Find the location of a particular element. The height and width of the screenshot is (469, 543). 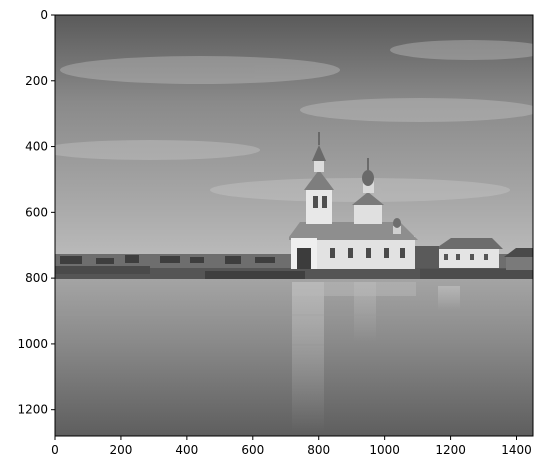

x-tick-label: 1400 is located at coordinates (516, 450).